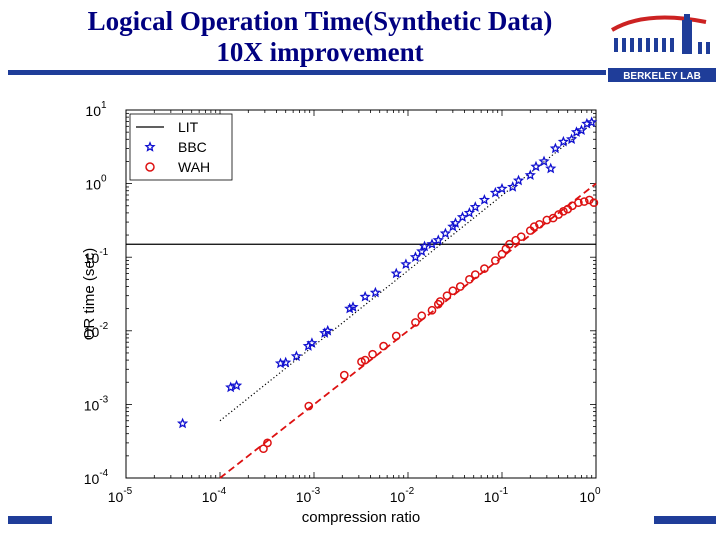  Describe the element at coordinates (96, 477) in the screenshot. I see `y-tick-label: 10⁻⁴` at that location.